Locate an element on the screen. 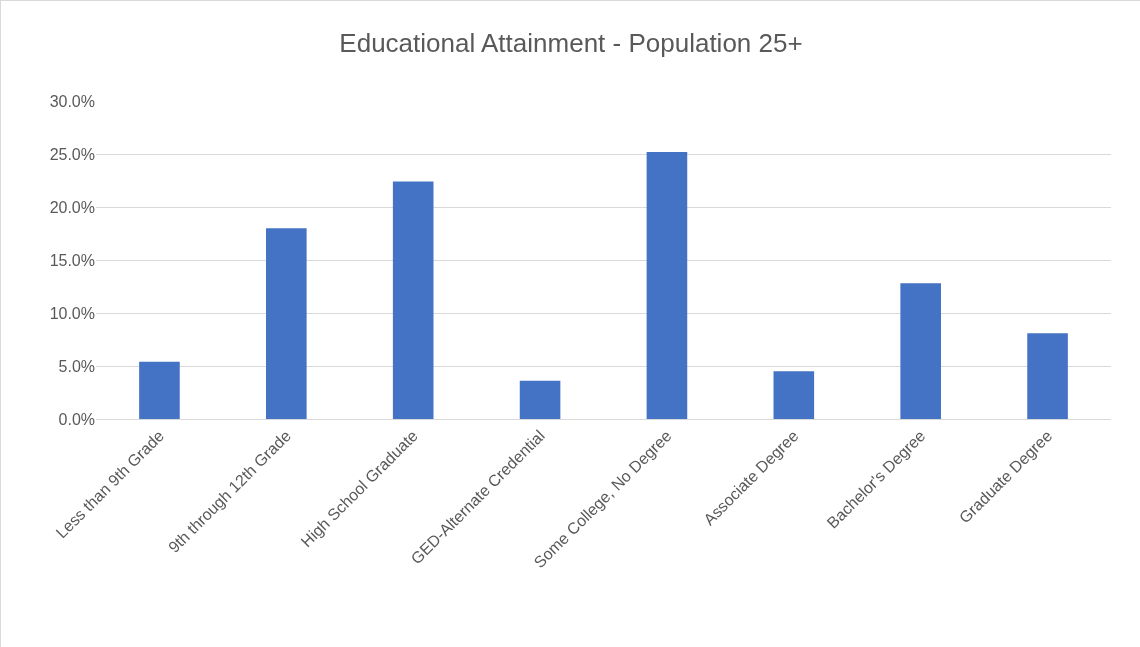  y-tick-label: 20.0% is located at coordinates (72, 207).